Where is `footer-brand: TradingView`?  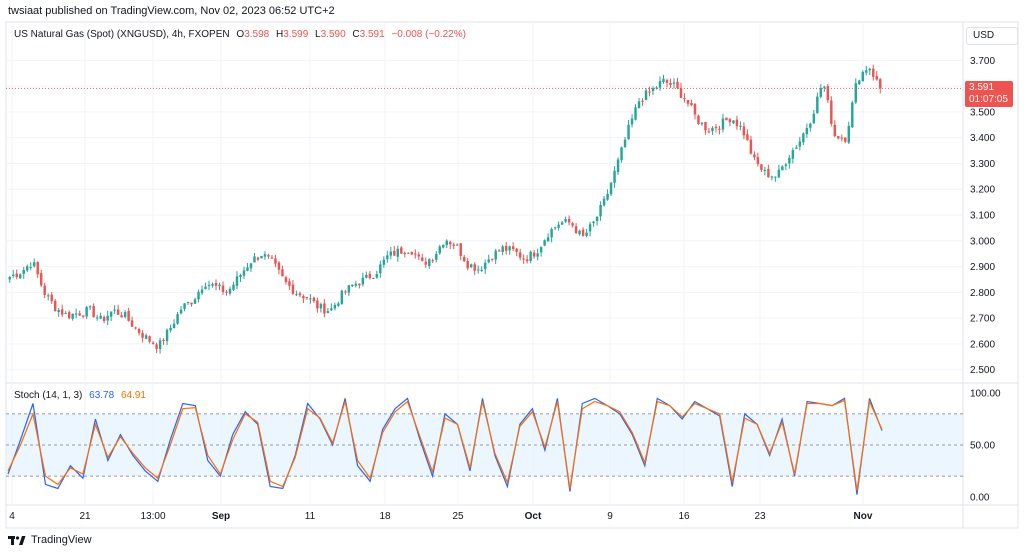 footer-brand: TradingView is located at coordinates (50, 540).